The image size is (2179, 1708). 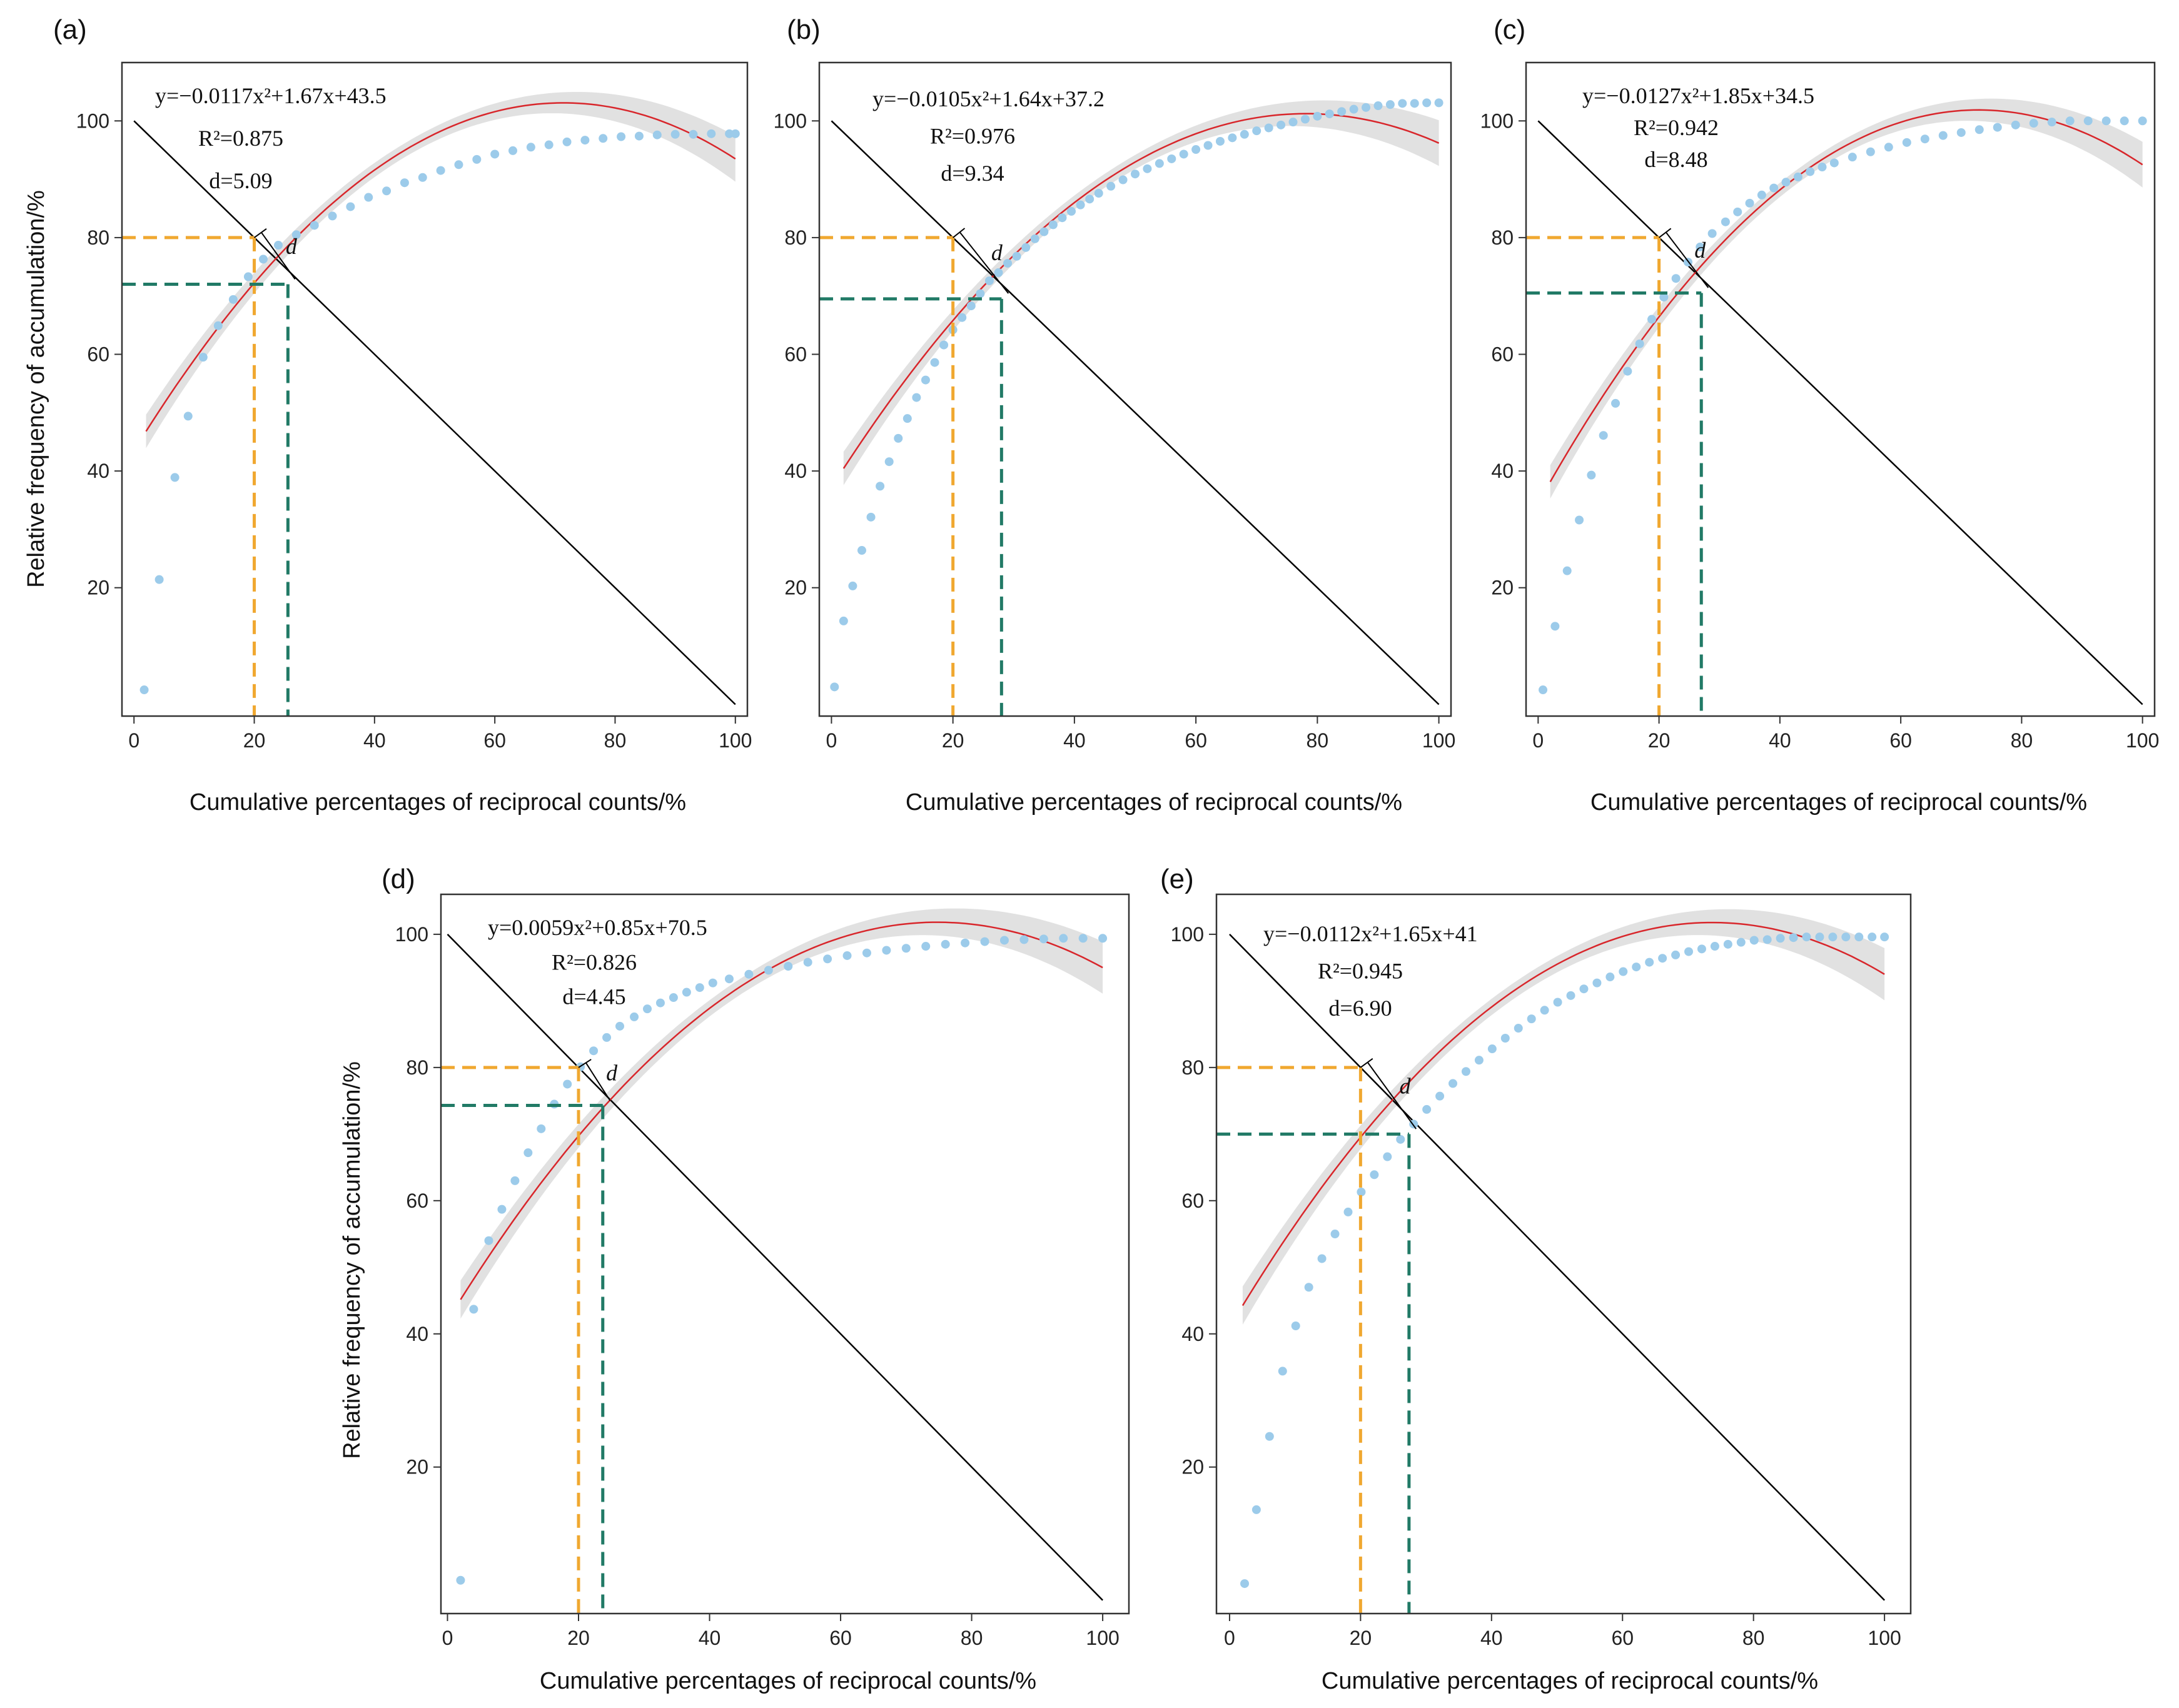 What do you see at coordinates (278, 256) in the screenshot?
I see `d-bracket` at bounding box center [278, 256].